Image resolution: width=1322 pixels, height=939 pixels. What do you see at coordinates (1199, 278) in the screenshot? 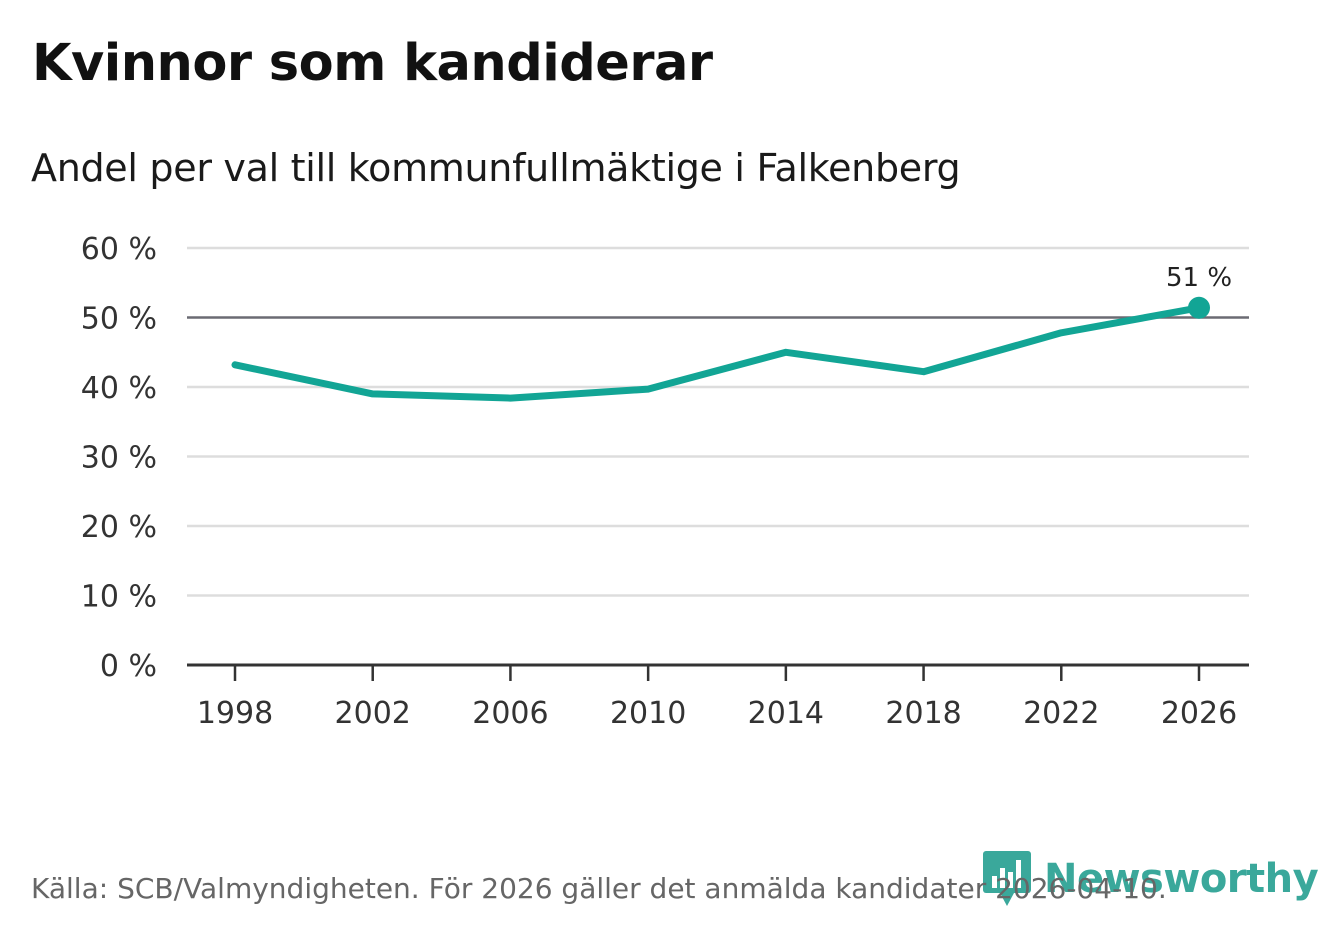
I see `last-point-label: 51 %` at bounding box center [1199, 278].